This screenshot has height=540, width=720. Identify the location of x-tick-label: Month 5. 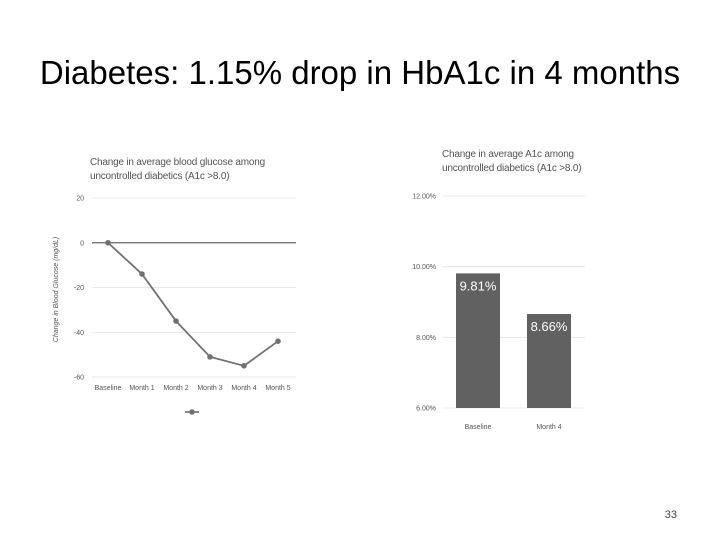
(277, 388).